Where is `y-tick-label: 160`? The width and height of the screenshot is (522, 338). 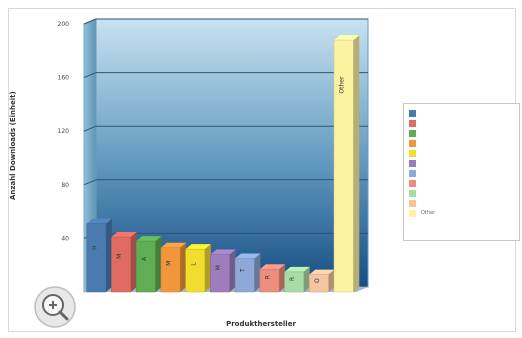 y-tick-label: 160 is located at coordinates (64, 78).